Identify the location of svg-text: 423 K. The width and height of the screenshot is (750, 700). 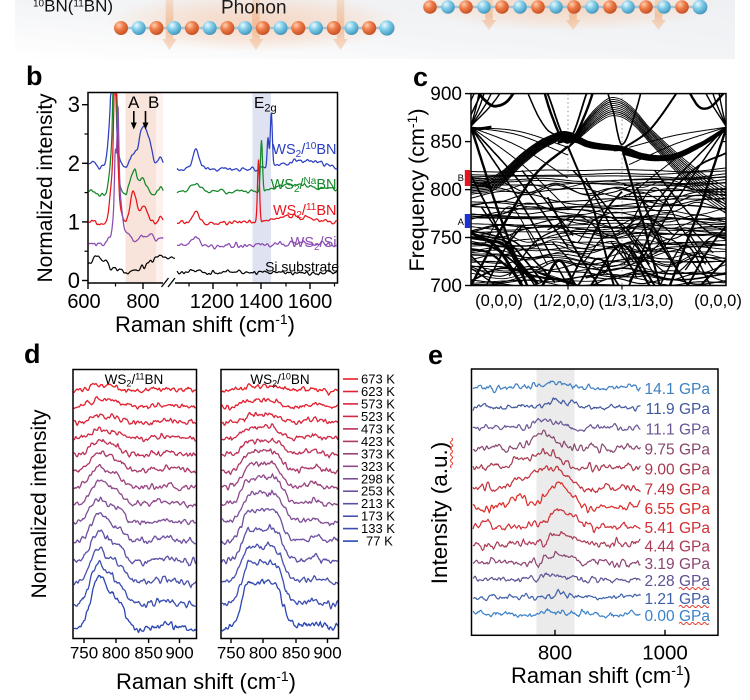
(378, 441).